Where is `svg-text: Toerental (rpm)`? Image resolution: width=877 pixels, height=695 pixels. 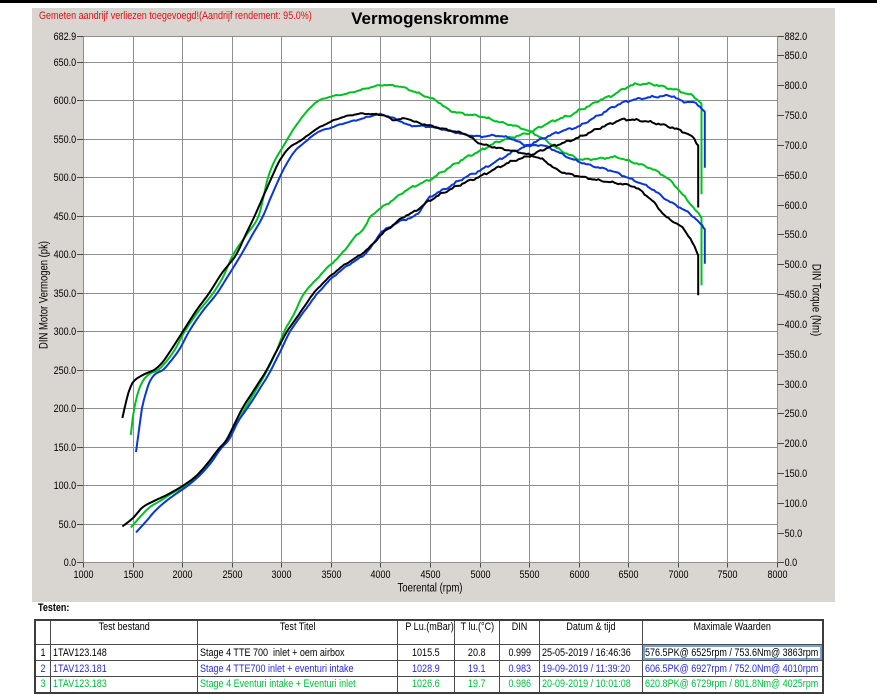
svg-text: Toerental (rpm) is located at coordinates (430, 589).